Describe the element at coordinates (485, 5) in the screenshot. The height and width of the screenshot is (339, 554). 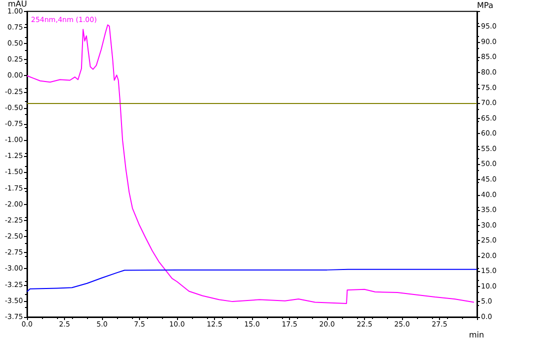
I see `y2-axis-title: MPa` at that location.